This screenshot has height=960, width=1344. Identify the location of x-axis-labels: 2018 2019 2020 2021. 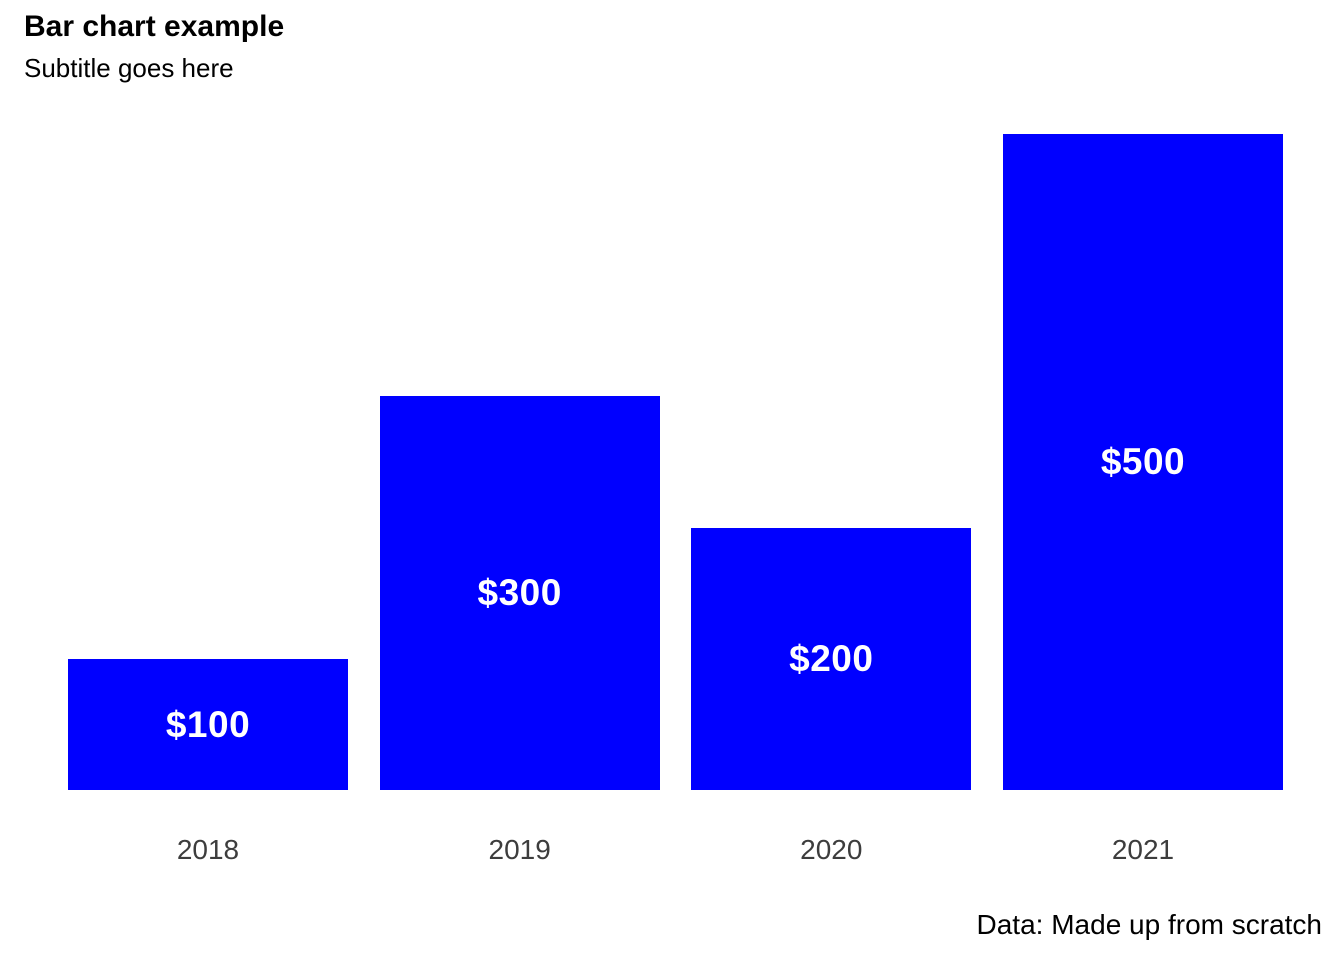
(675, 850).